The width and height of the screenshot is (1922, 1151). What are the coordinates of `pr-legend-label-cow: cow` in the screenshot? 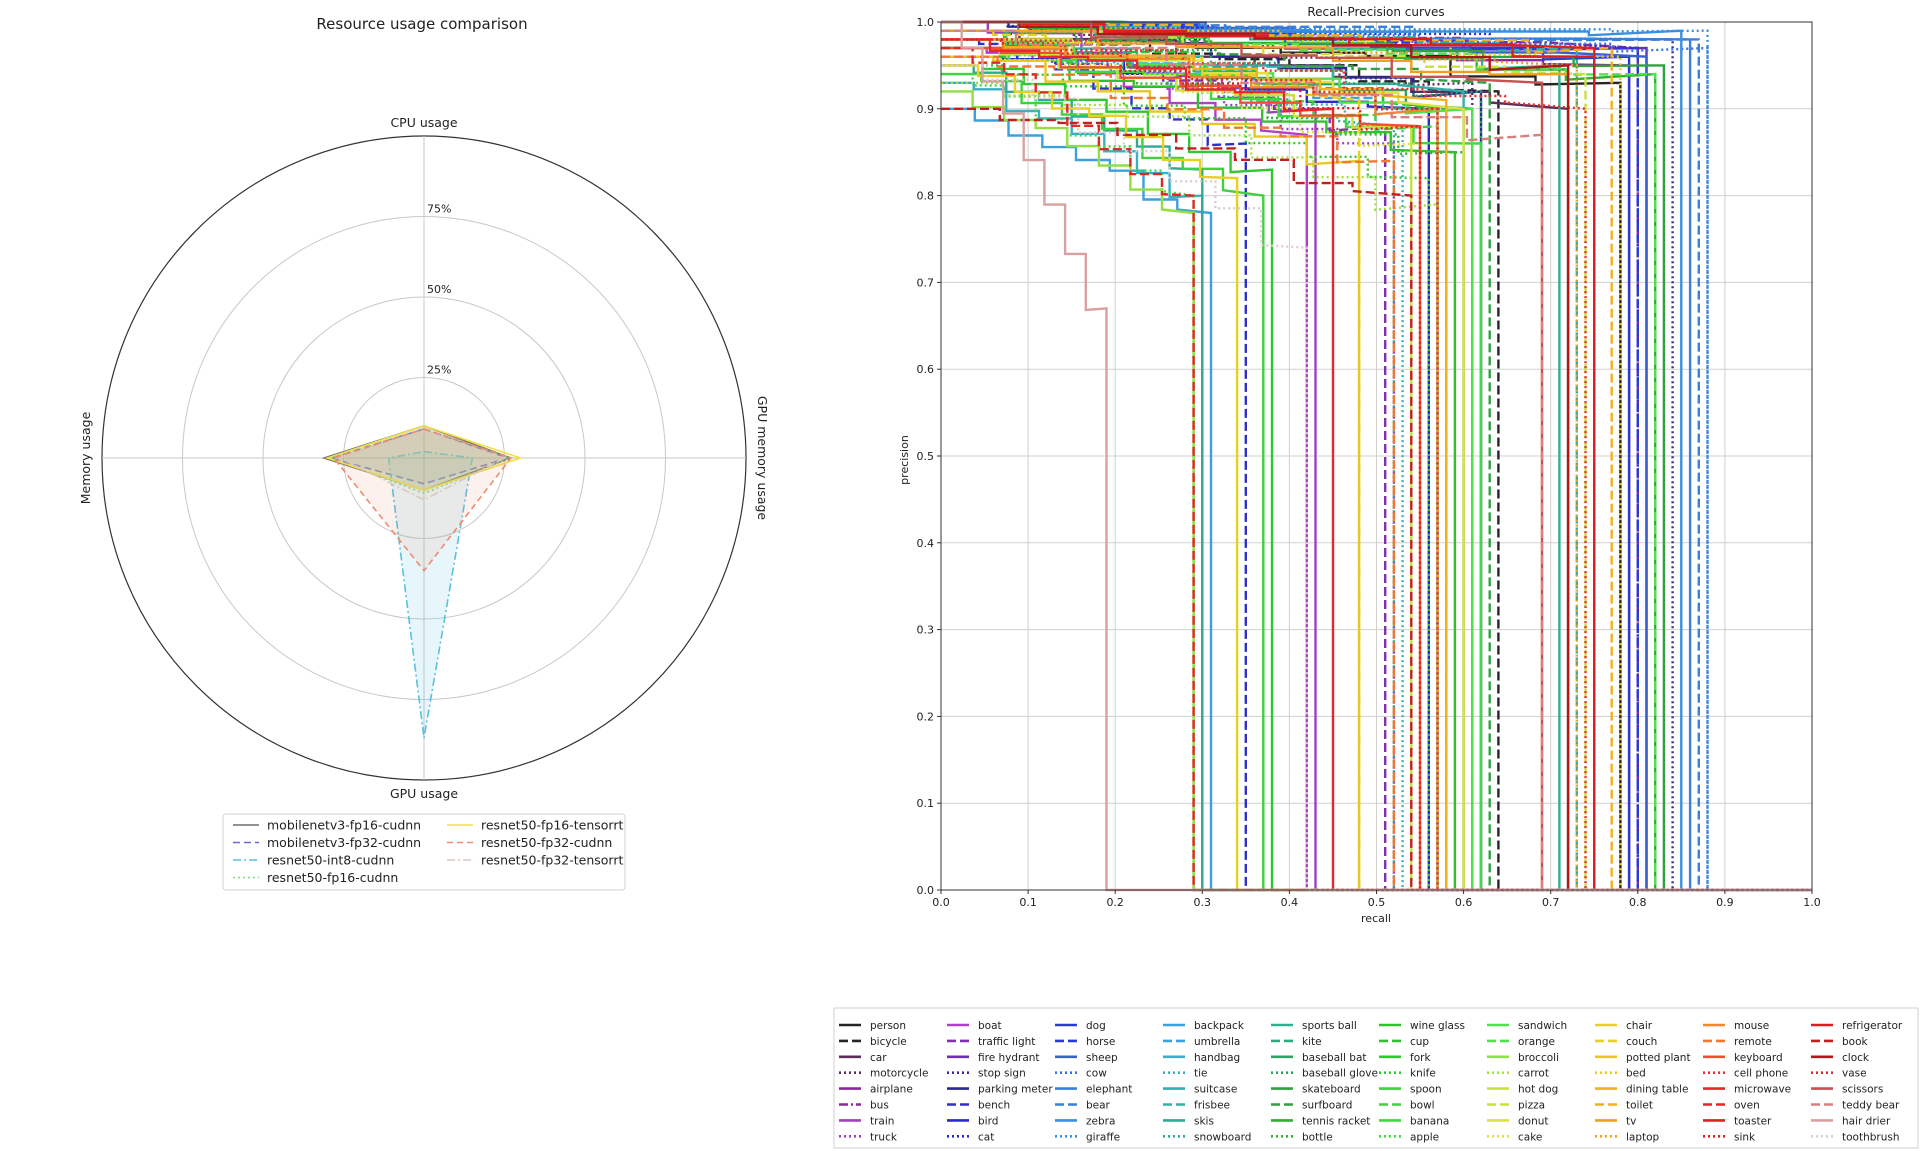 It's located at (1096, 1074).